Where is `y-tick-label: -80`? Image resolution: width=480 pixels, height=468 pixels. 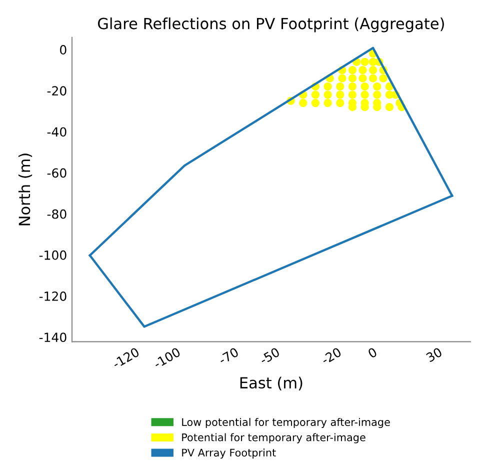 y-tick-label: -80 is located at coordinates (56, 214).